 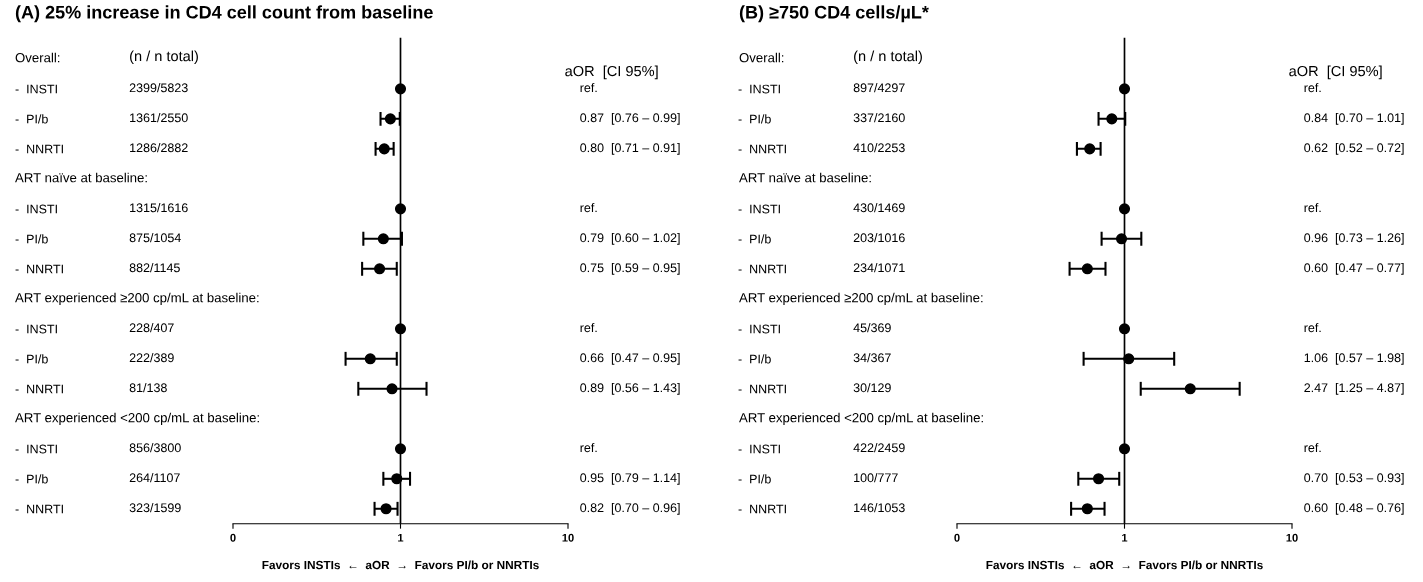 What do you see at coordinates (1354, 358) in the screenshot?
I see `text: 1.06 [0.57 – 1.98]` at bounding box center [1354, 358].